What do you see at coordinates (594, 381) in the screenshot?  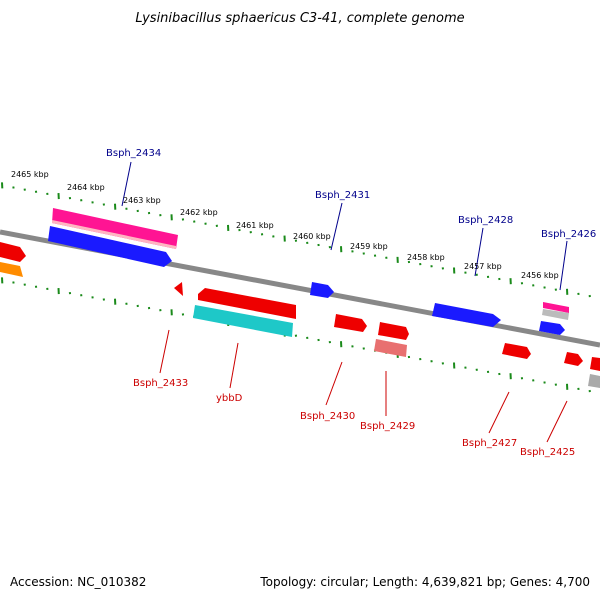 I see `gene-feature-grey-right` at bounding box center [594, 381].